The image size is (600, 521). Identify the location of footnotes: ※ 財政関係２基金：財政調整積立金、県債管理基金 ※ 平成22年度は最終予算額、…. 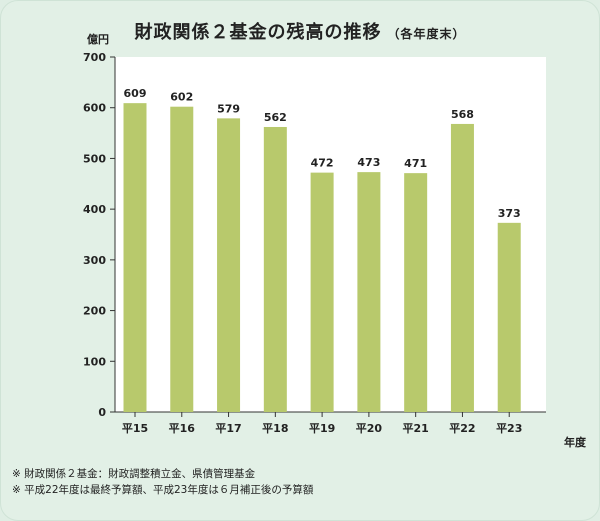
(162, 482).